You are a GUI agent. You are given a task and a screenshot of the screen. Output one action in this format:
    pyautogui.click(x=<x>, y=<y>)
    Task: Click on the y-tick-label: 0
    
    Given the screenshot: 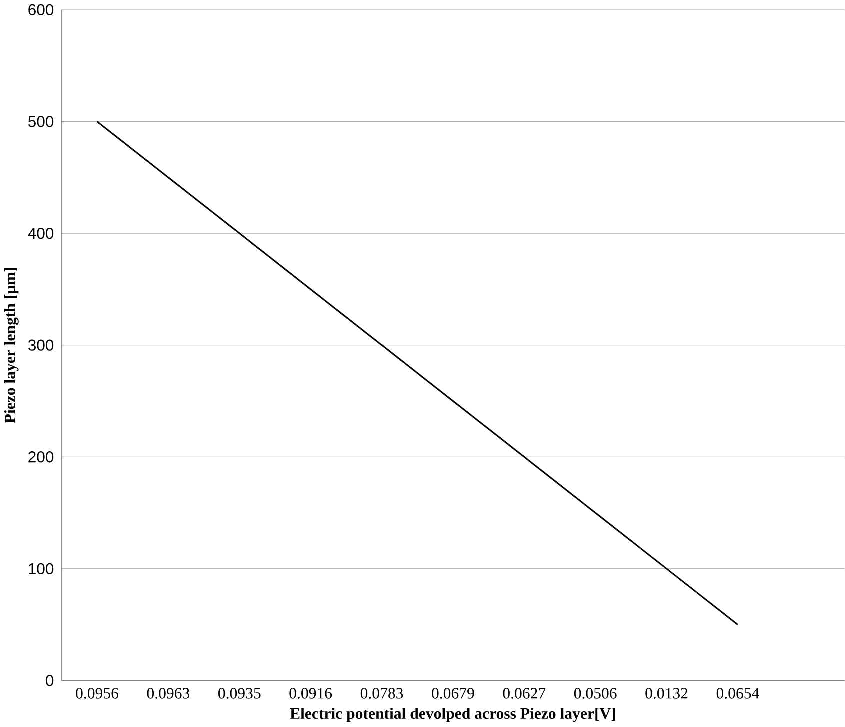 What is the action you would take?
    pyautogui.click(x=50, y=680)
    